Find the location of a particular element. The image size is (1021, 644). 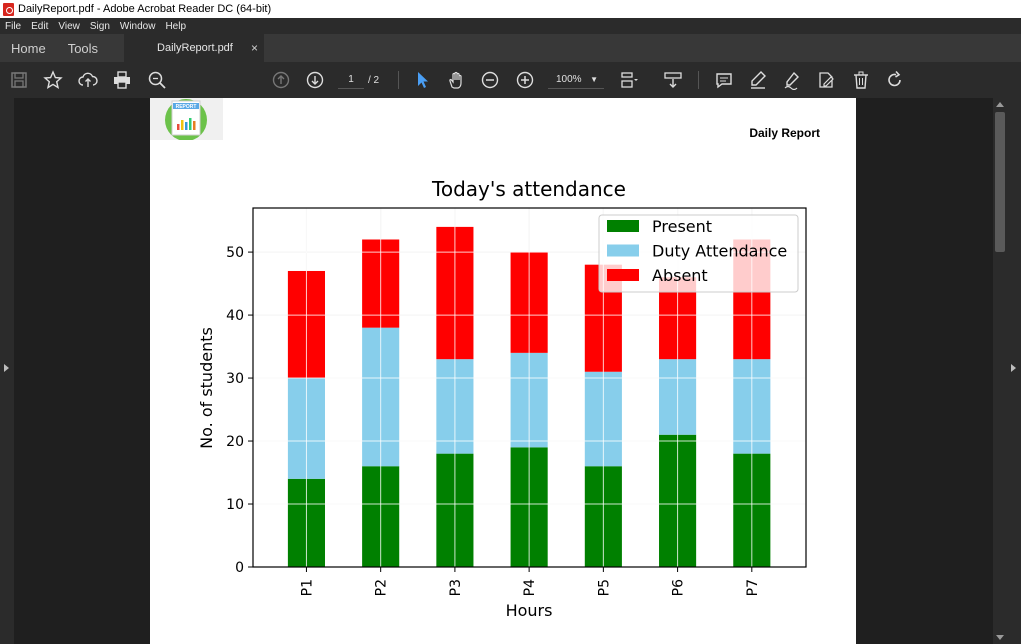

y-tick-label-20: 20 is located at coordinates (235, 442).